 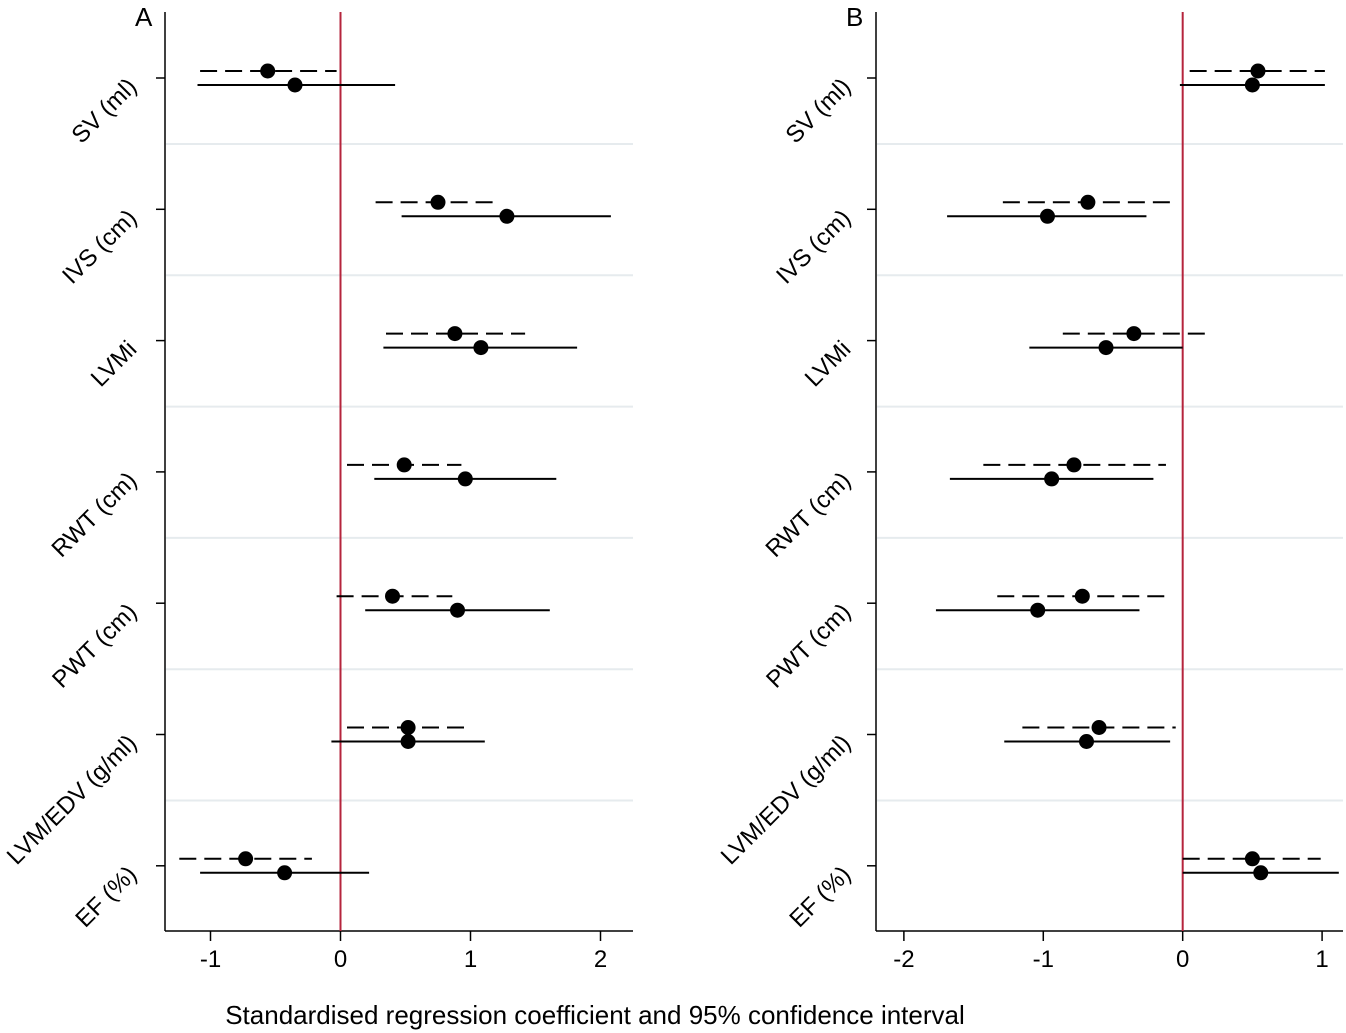 What do you see at coordinates (854, 17) in the screenshot?
I see `panel-label: B` at bounding box center [854, 17].